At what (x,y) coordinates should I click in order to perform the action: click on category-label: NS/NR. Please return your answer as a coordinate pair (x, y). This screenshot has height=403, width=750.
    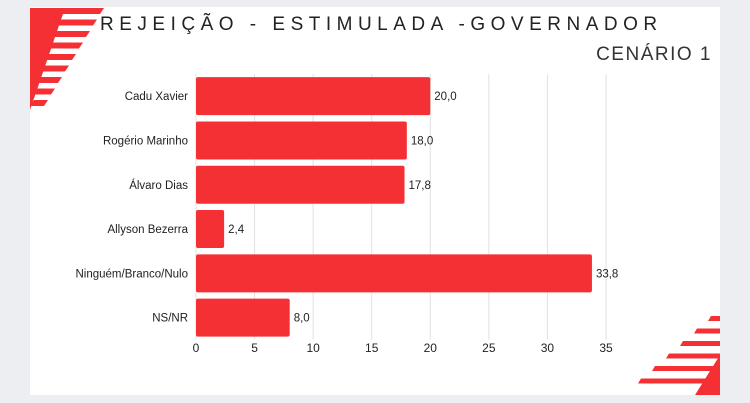
    Looking at the image, I should click on (170, 319).